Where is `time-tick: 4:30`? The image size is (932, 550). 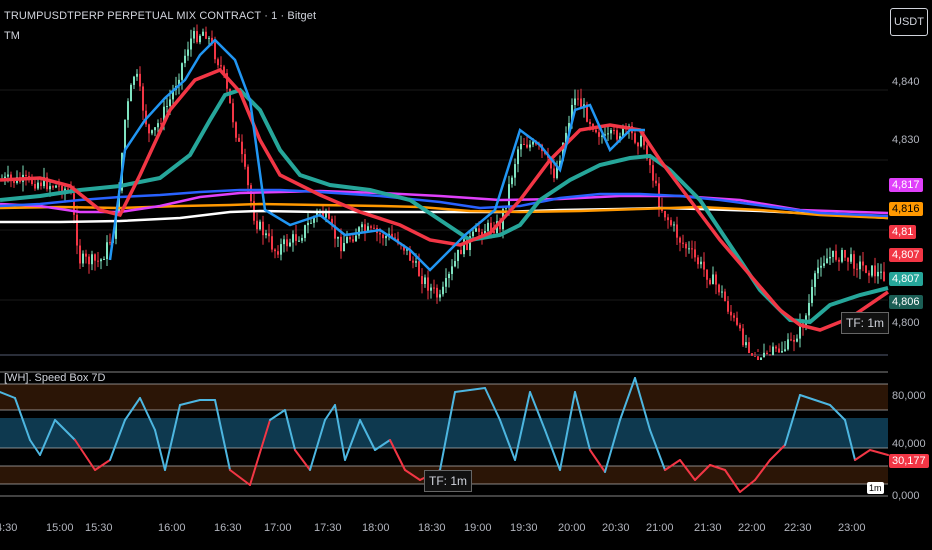 time-tick: 4:30 is located at coordinates (9, 528).